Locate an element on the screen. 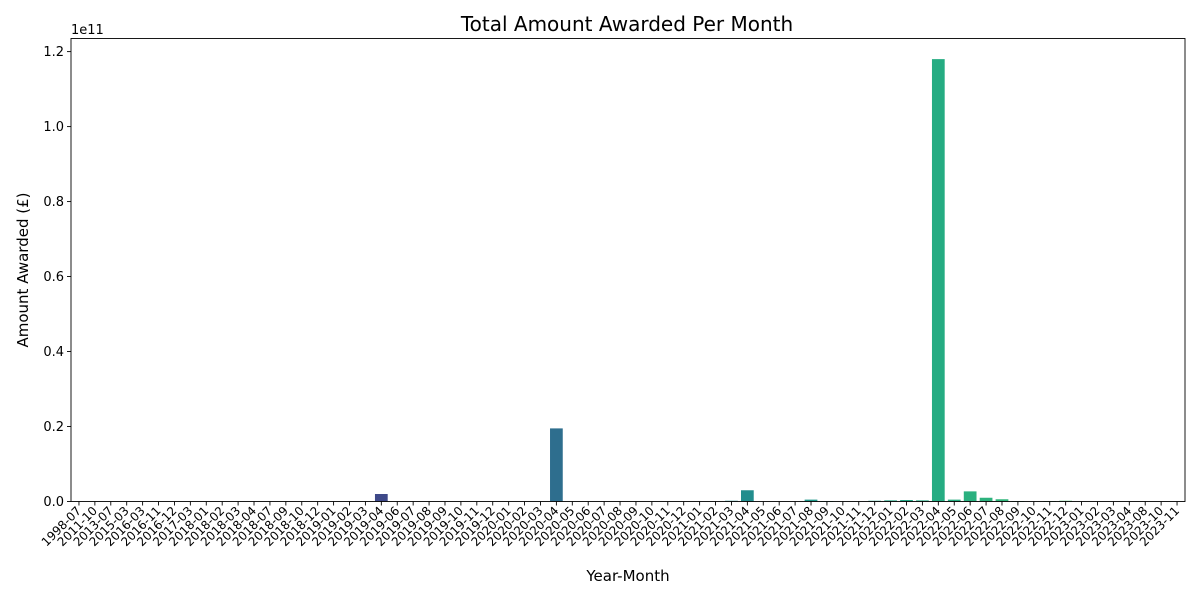 Image resolution: width=1200 pixels, height=600 pixels. y-tick-label: 0.0 is located at coordinates (53, 502).